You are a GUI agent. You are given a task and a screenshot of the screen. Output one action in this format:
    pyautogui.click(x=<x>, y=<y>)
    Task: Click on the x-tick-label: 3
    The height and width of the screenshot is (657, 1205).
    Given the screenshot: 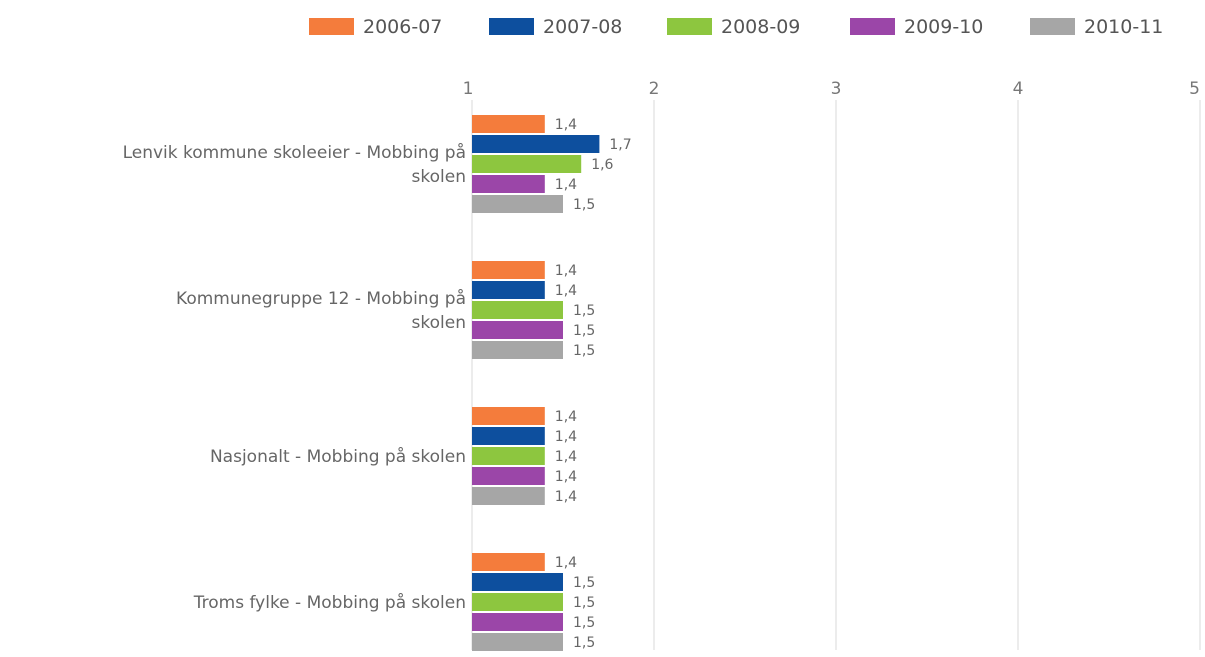 What is the action you would take?
    pyautogui.click(x=836, y=89)
    